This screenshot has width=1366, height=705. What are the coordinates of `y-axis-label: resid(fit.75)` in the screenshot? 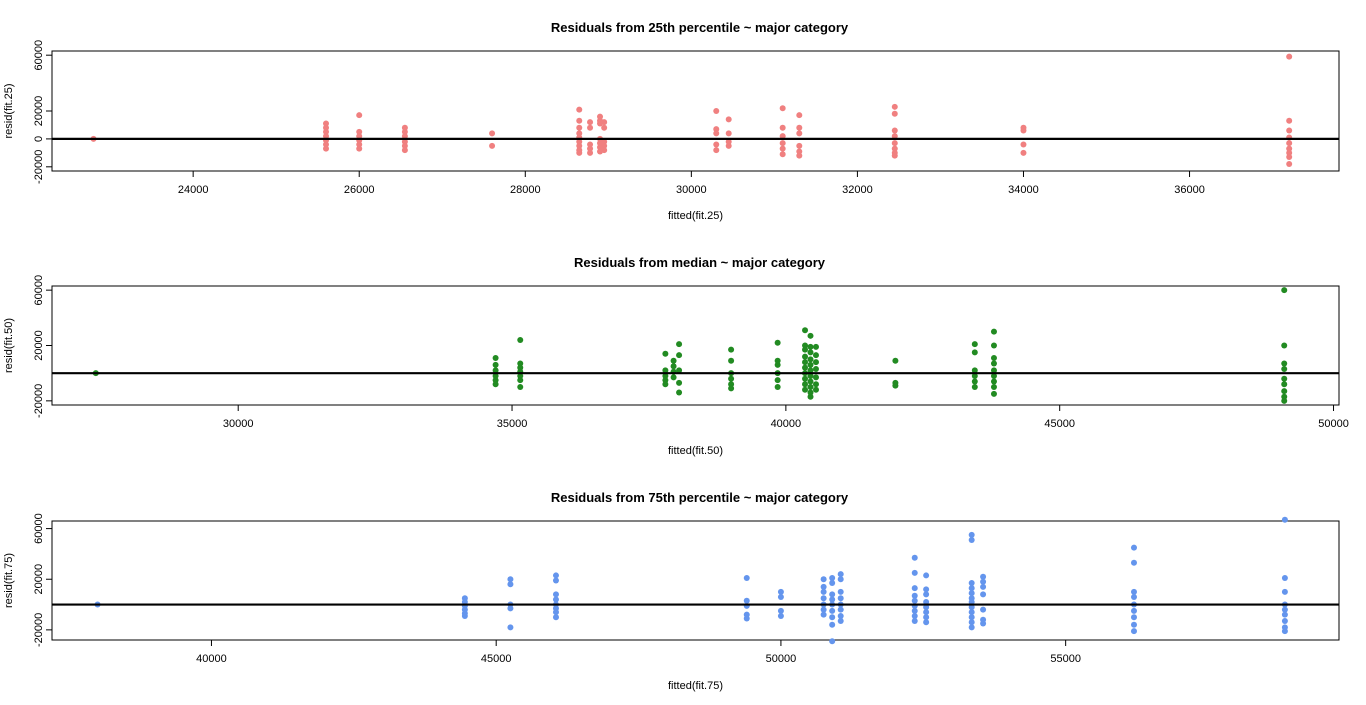 It's located at (9, 580).